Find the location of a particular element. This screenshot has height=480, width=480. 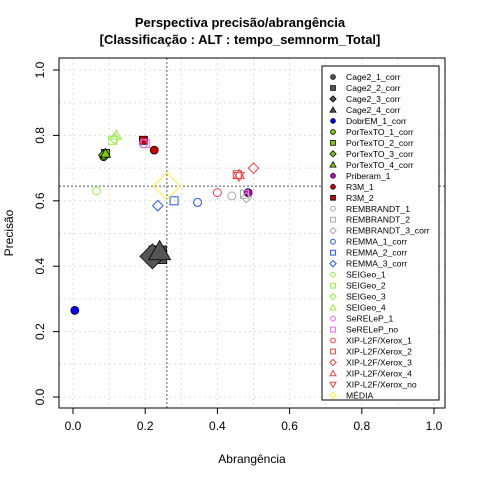

legend-label: XIP-L2F/Xerox_1 is located at coordinates (379, 341).